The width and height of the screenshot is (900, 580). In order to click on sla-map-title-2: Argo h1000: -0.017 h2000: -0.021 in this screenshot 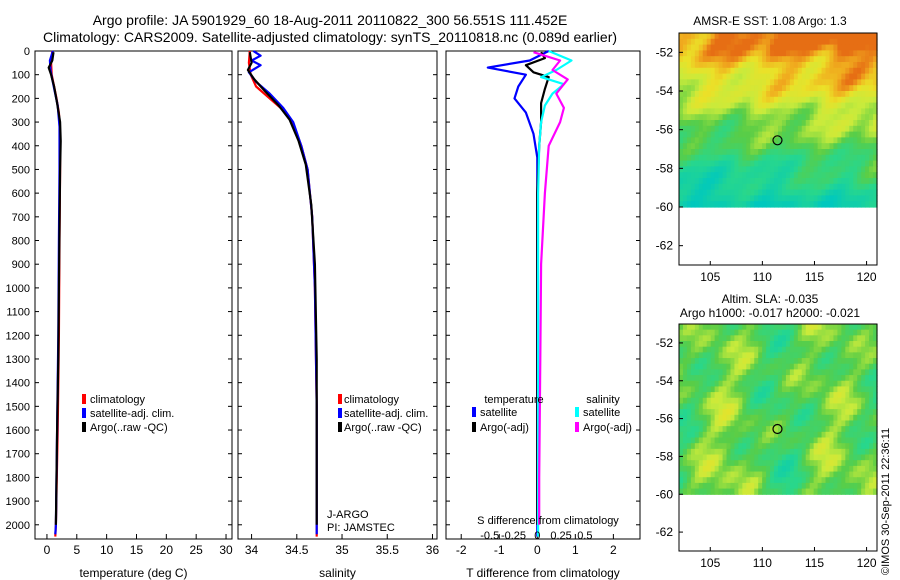, I will do `click(770, 313)`.